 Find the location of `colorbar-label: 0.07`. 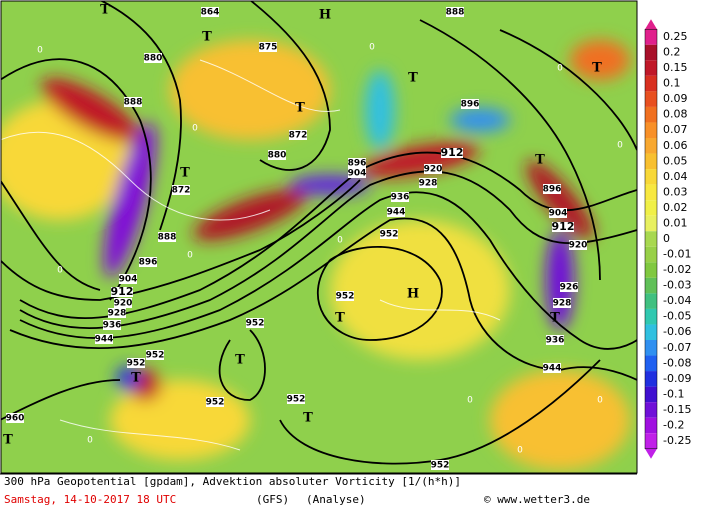

colorbar-label: 0.07 is located at coordinates (675, 129).